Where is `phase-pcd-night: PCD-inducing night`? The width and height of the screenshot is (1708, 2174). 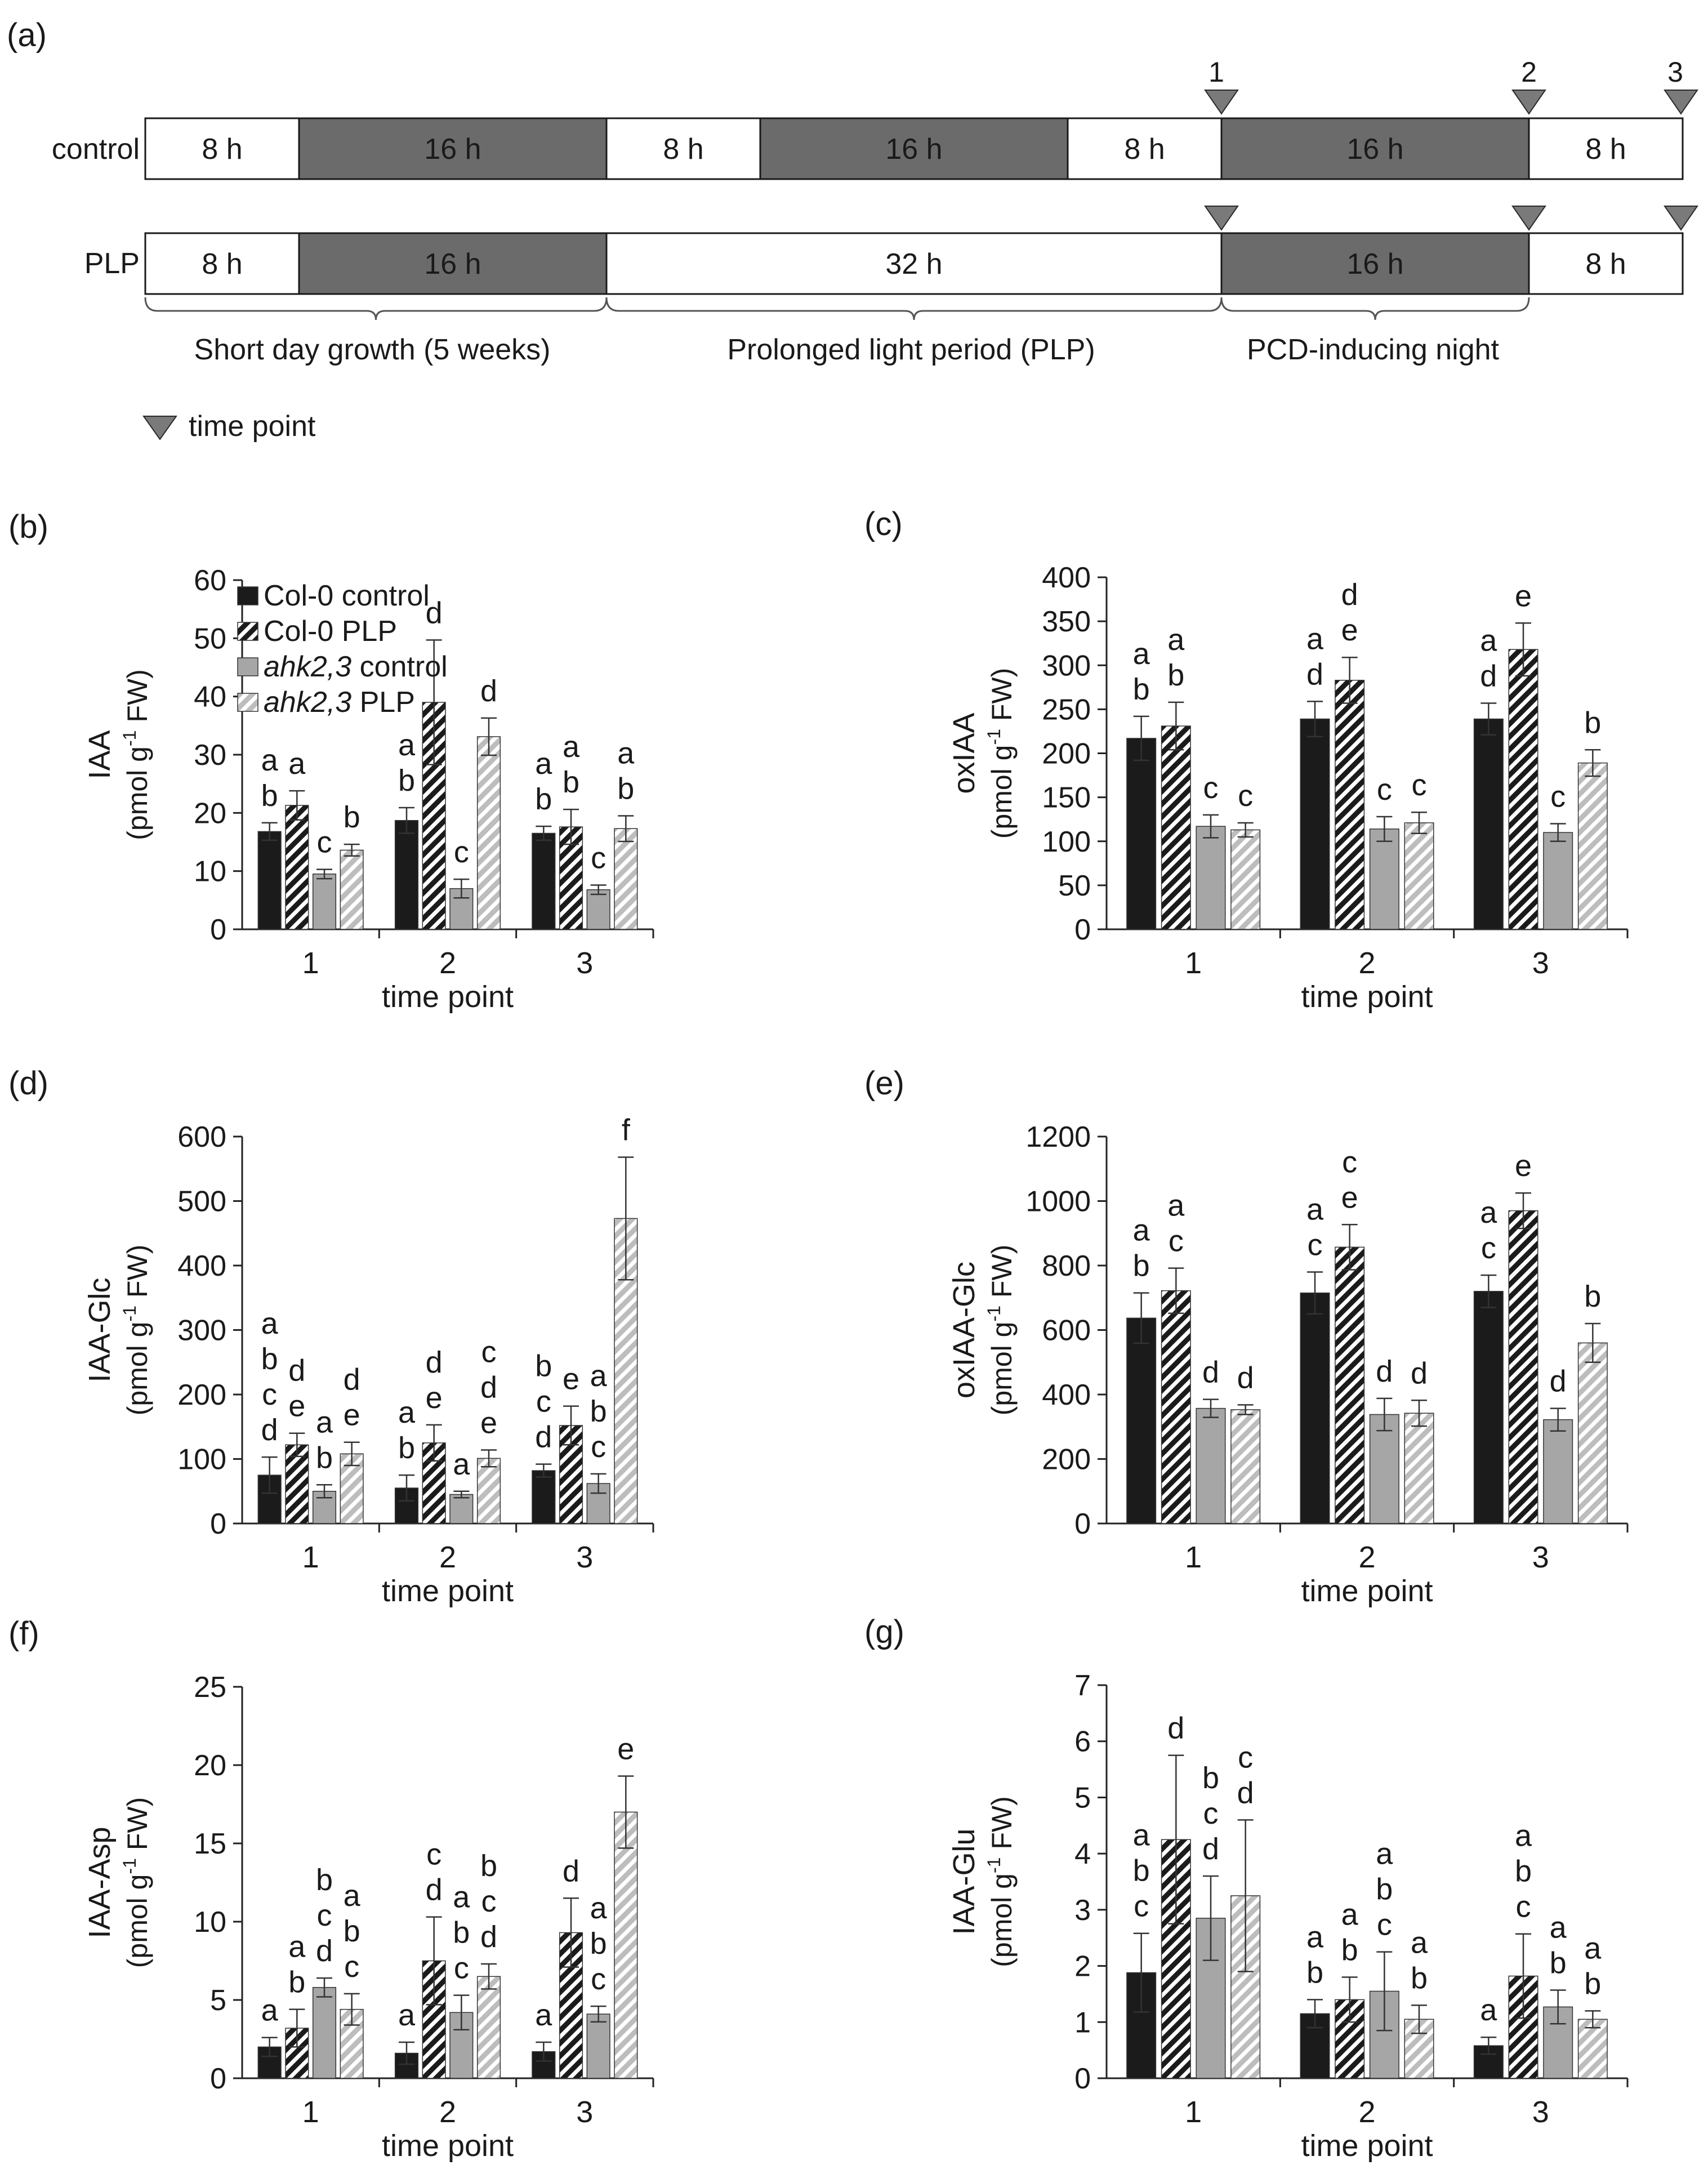 phase-pcd-night: PCD-inducing night is located at coordinates (1373, 350).